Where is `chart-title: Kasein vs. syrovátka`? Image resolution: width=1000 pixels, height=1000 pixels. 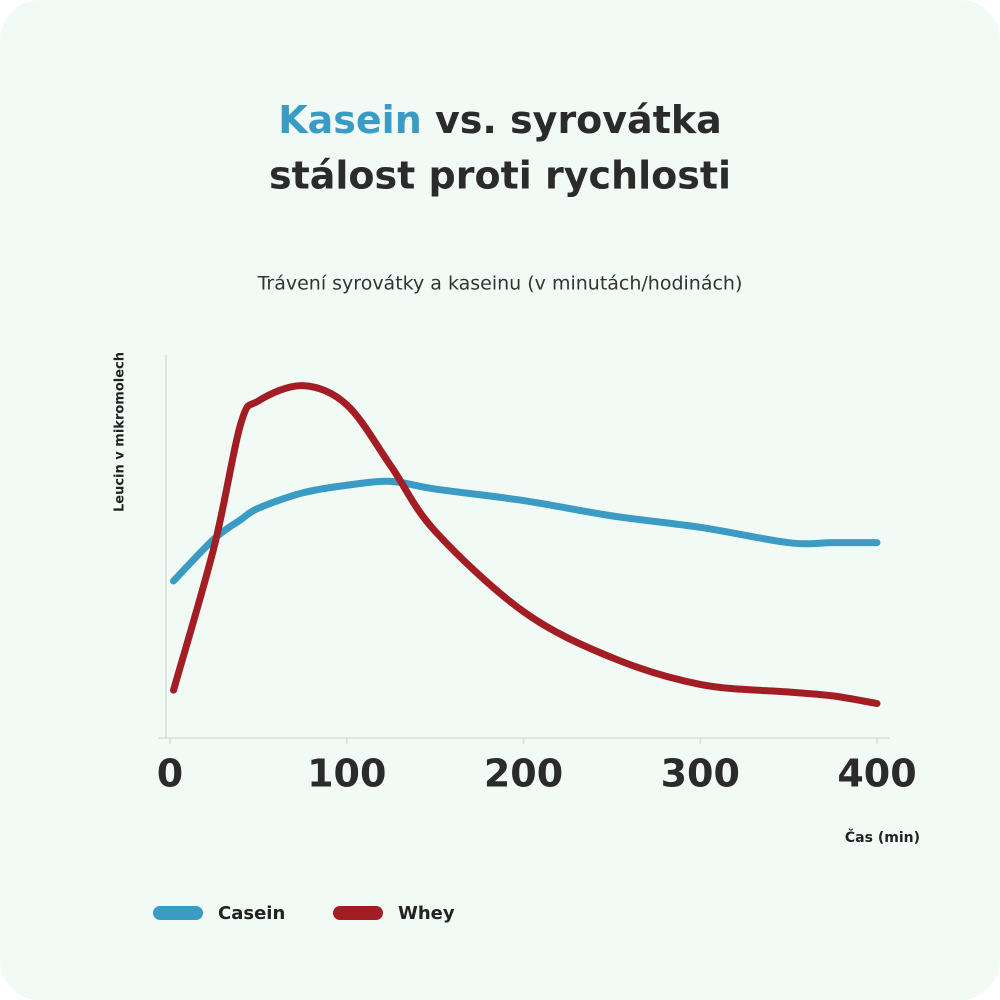
chart-title: Kasein vs. syrovátka is located at coordinates (500, 120).